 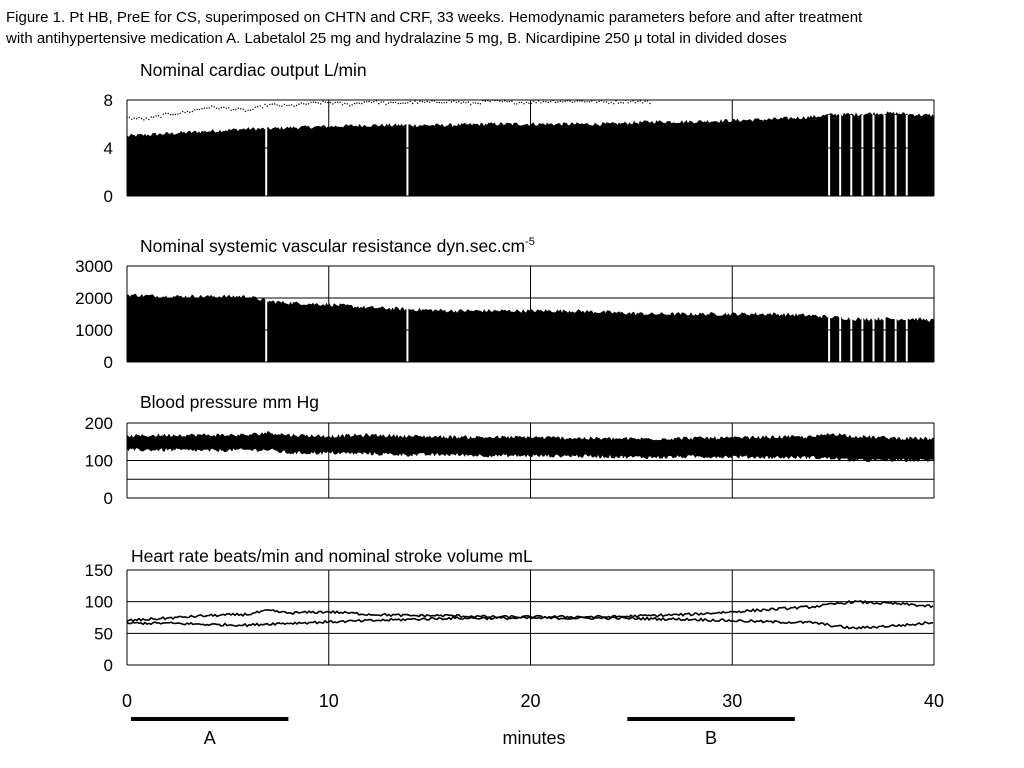 What do you see at coordinates (99, 423) in the screenshot?
I see `y-tick-label: 200` at bounding box center [99, 423].